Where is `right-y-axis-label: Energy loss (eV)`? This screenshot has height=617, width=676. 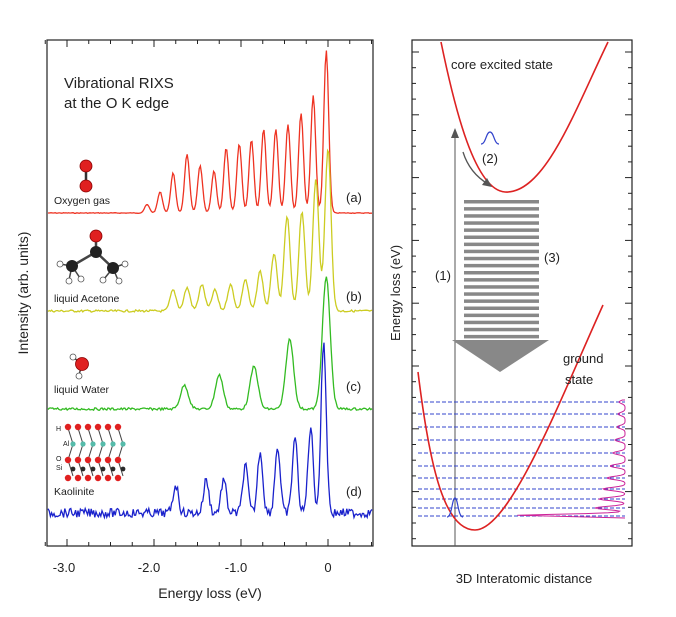
right-y-axis-label: Energy loss (eV) is located at coordinates (395, 293).